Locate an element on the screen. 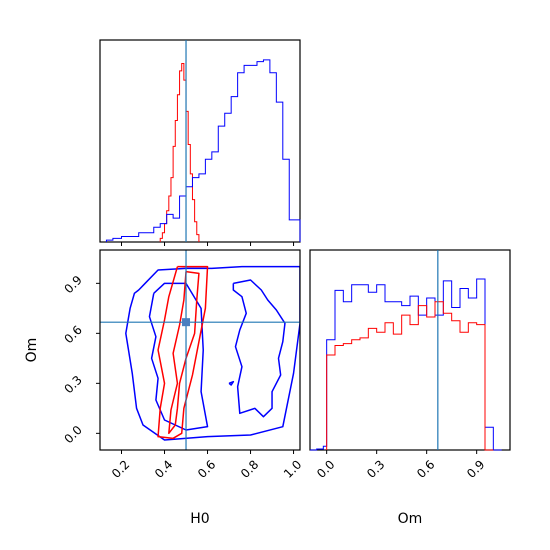 The width and height of the screenshot is (550, 550). om-histogram-frame is located at coordinates (410, 350).